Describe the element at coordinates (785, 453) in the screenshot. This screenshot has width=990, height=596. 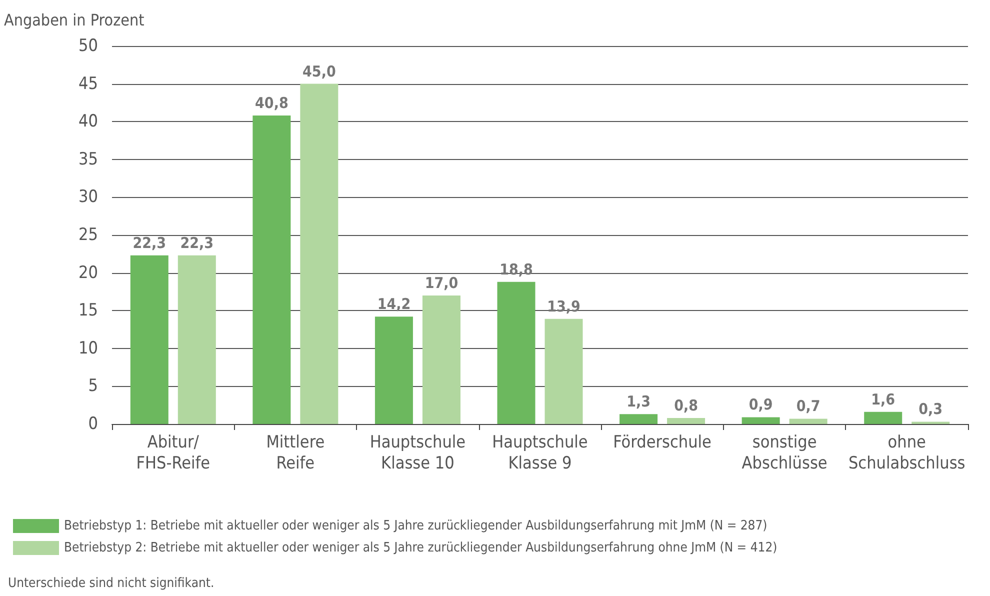
I see `x-tick-label: sonstige Abschlüsse` at that location.